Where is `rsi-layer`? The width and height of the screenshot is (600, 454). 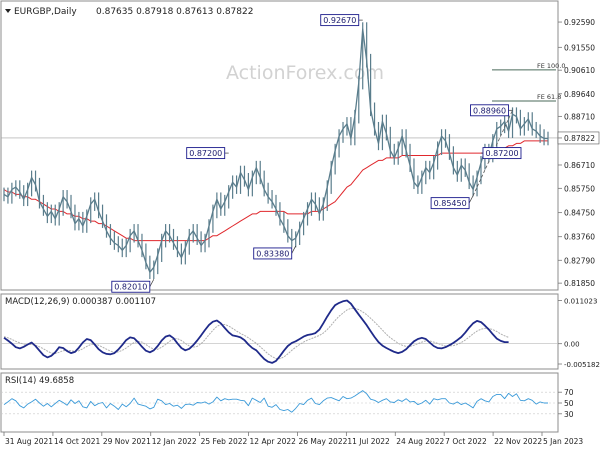
rsi-layer is located at coordinates (279, 402).